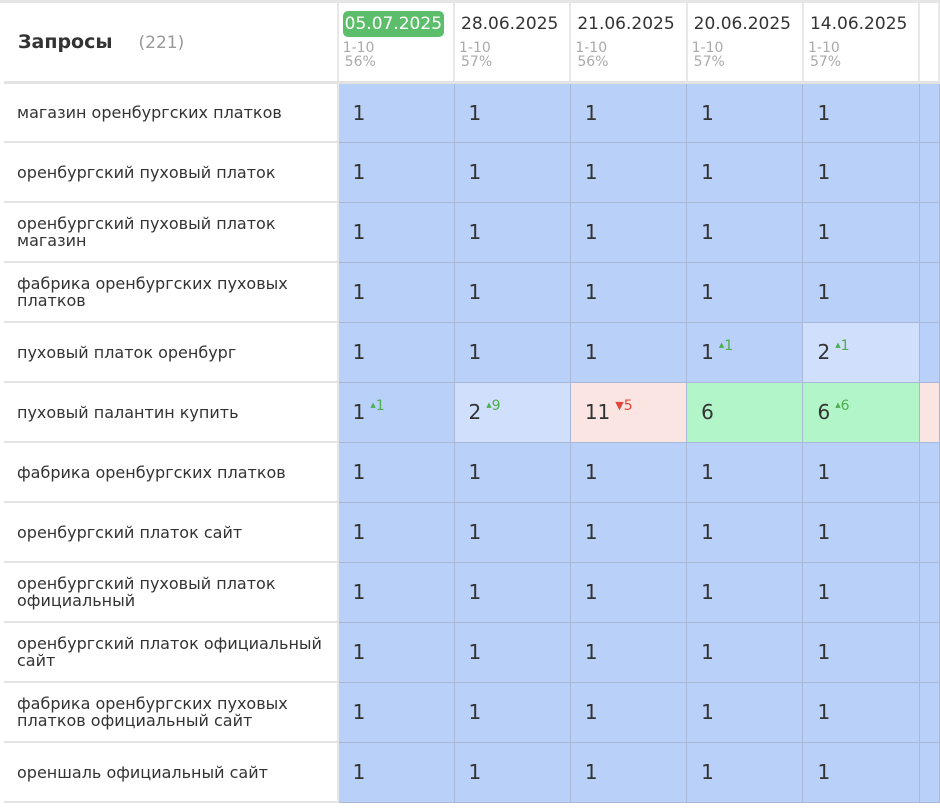 The width and height of the screenshot is (940, 808). I want to click on query-cell: оренбургский пуховый платок официальный, so click(171, 592).